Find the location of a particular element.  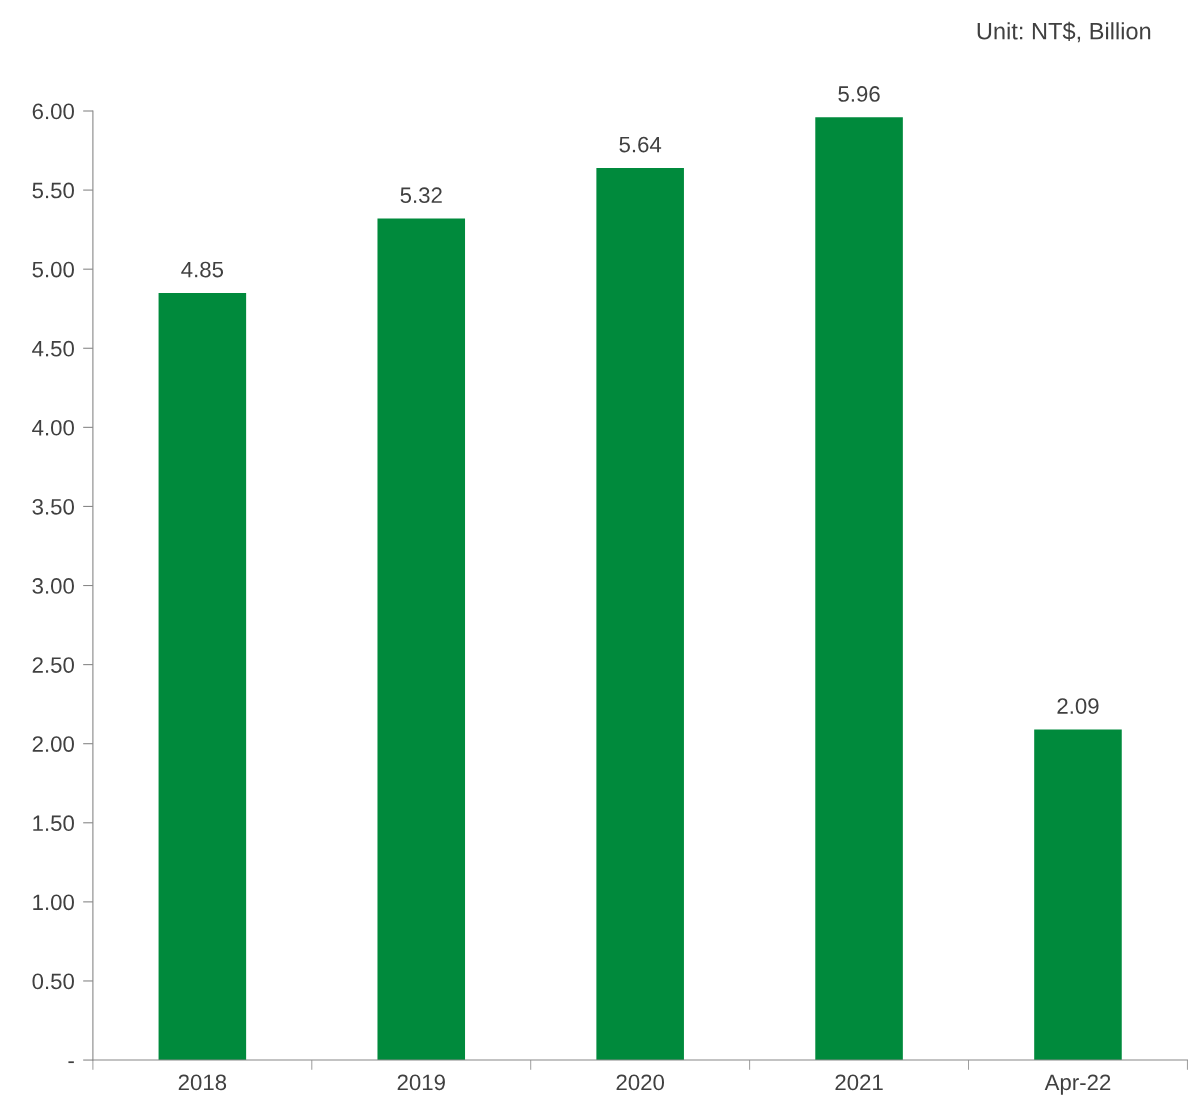

y-tick-label: - is located at coordinates (71, 1062).